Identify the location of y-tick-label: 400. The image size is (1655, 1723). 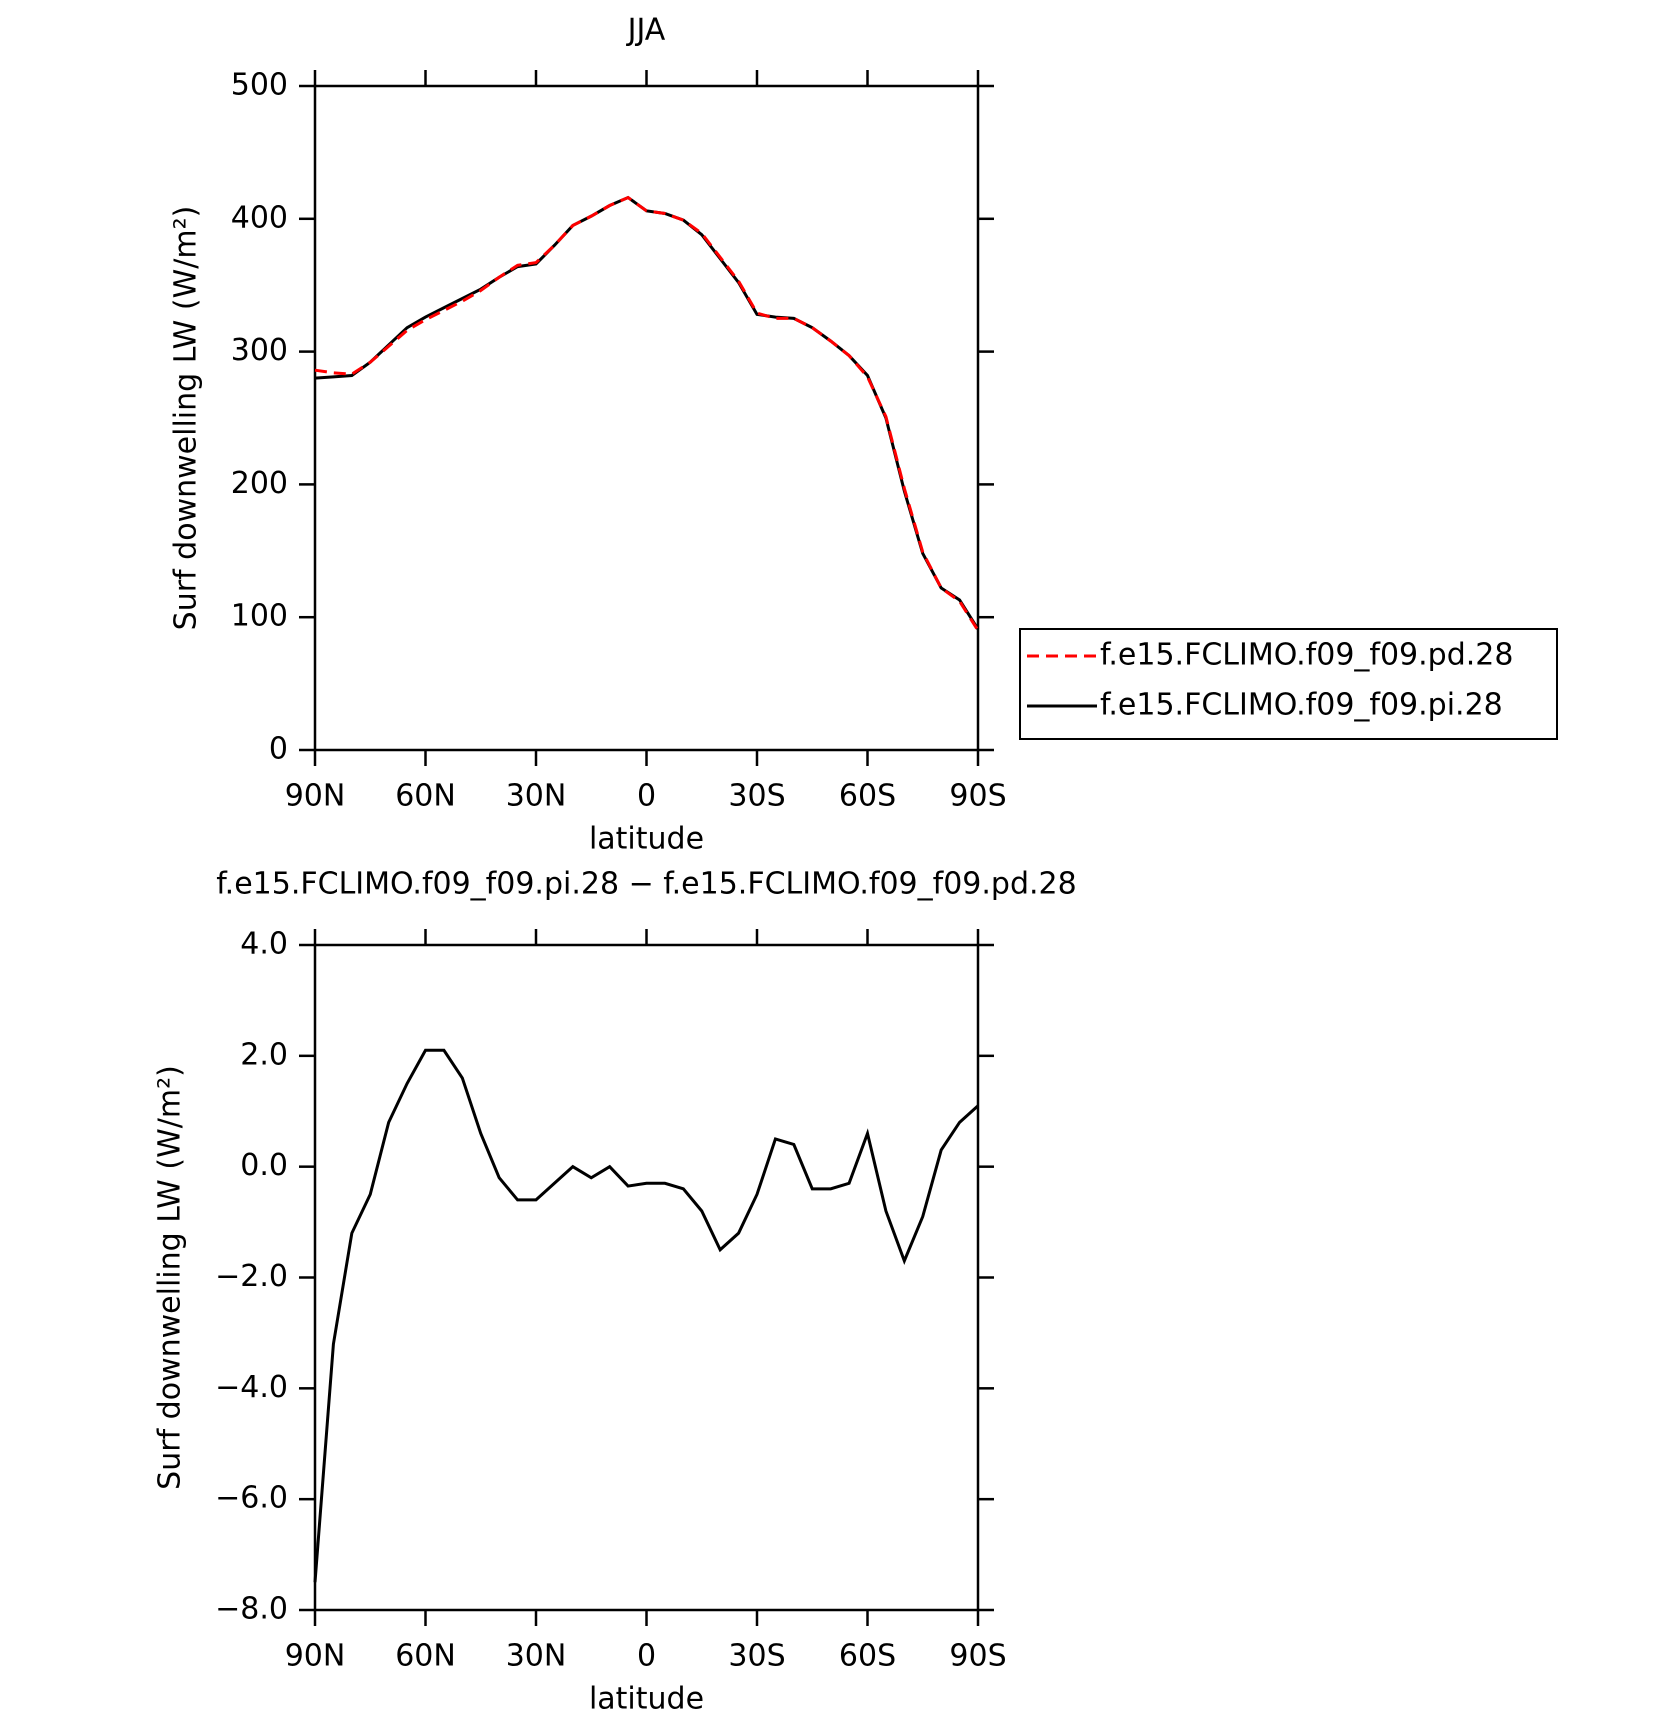
(259, 217).